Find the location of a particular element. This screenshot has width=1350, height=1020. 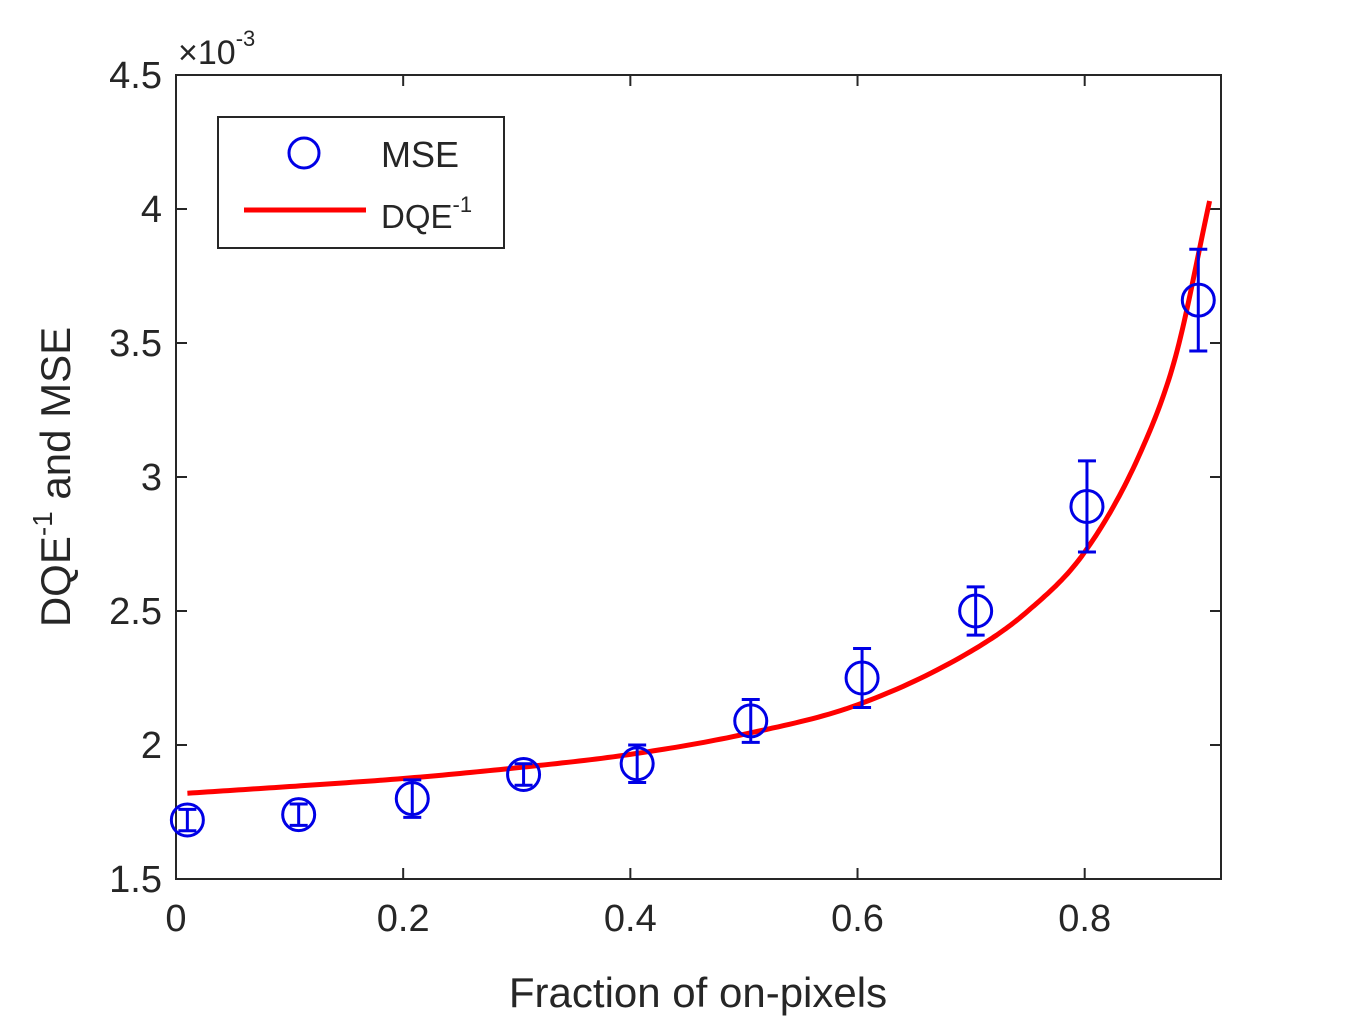

legend-box is located at coordinates (361, 182).